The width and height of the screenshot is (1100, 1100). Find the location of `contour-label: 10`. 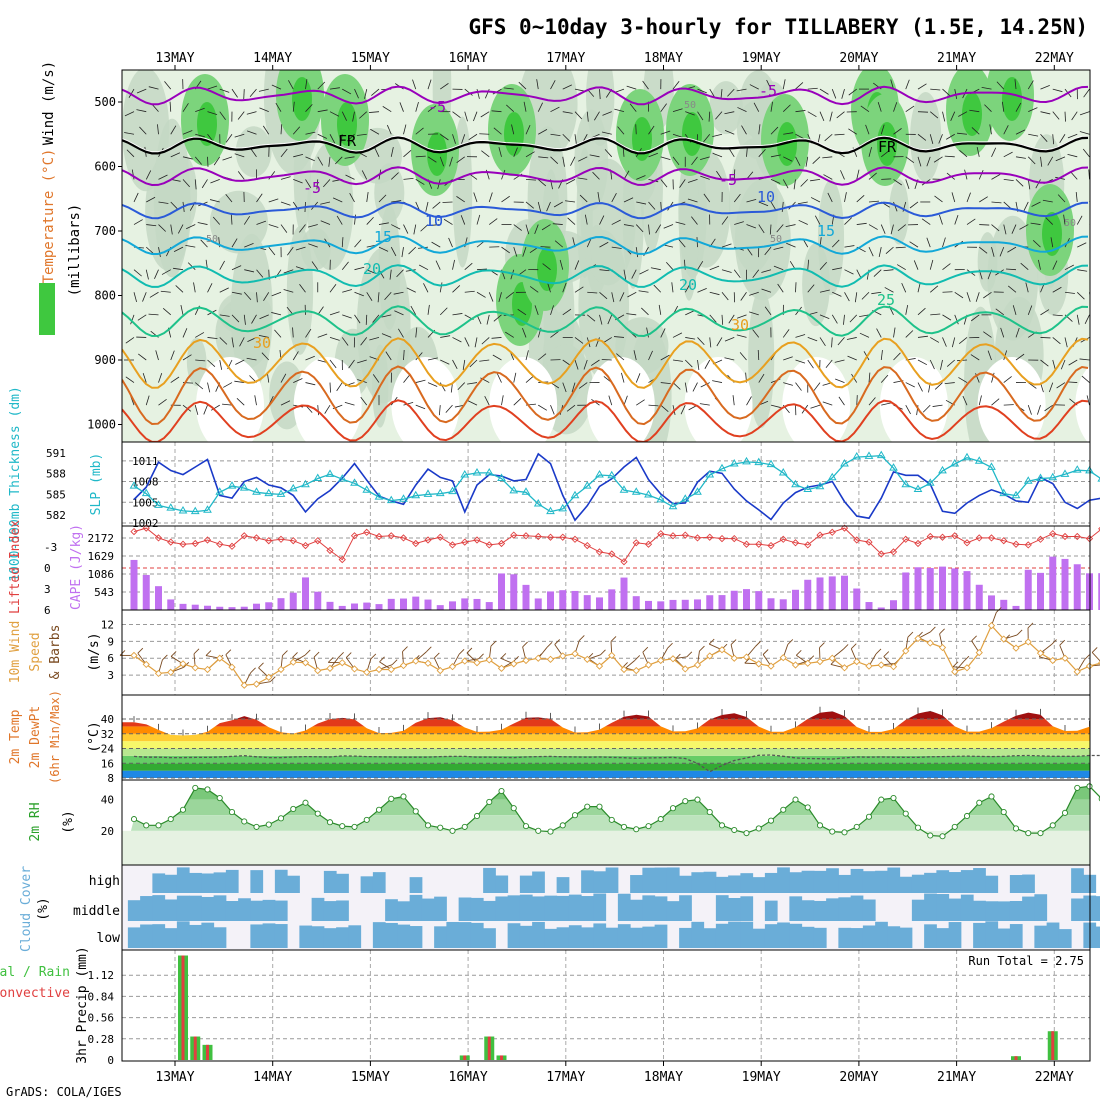

contour-label: 10 is located at coordinates (434, 221).